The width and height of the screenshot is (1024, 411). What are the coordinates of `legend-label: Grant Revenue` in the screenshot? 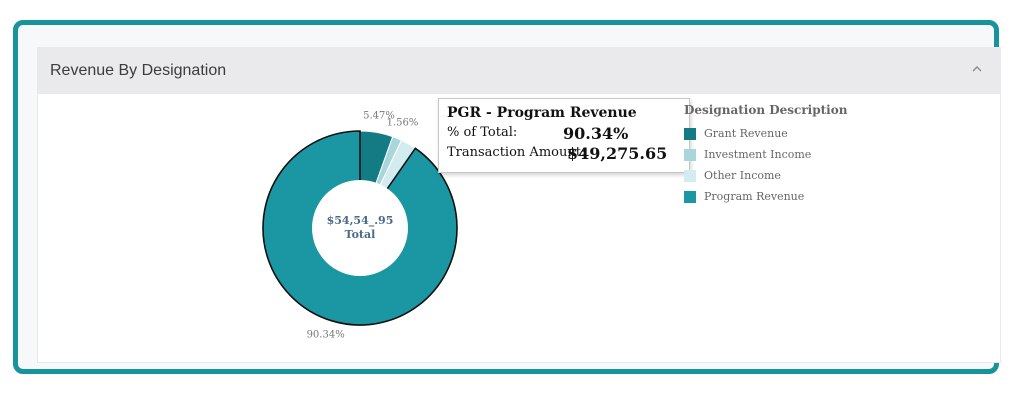 It's located at (746, 133).